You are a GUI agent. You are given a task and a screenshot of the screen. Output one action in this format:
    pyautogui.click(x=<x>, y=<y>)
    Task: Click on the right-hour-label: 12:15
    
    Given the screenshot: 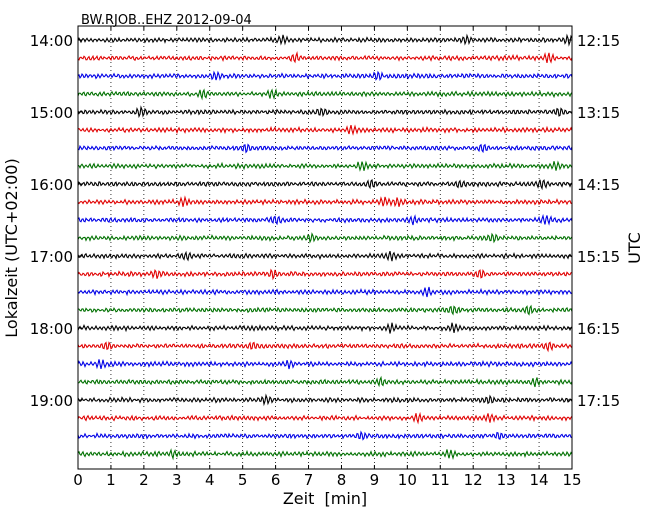 What is the action you would take?
    pyautogui.click(x=598, y=41)
    